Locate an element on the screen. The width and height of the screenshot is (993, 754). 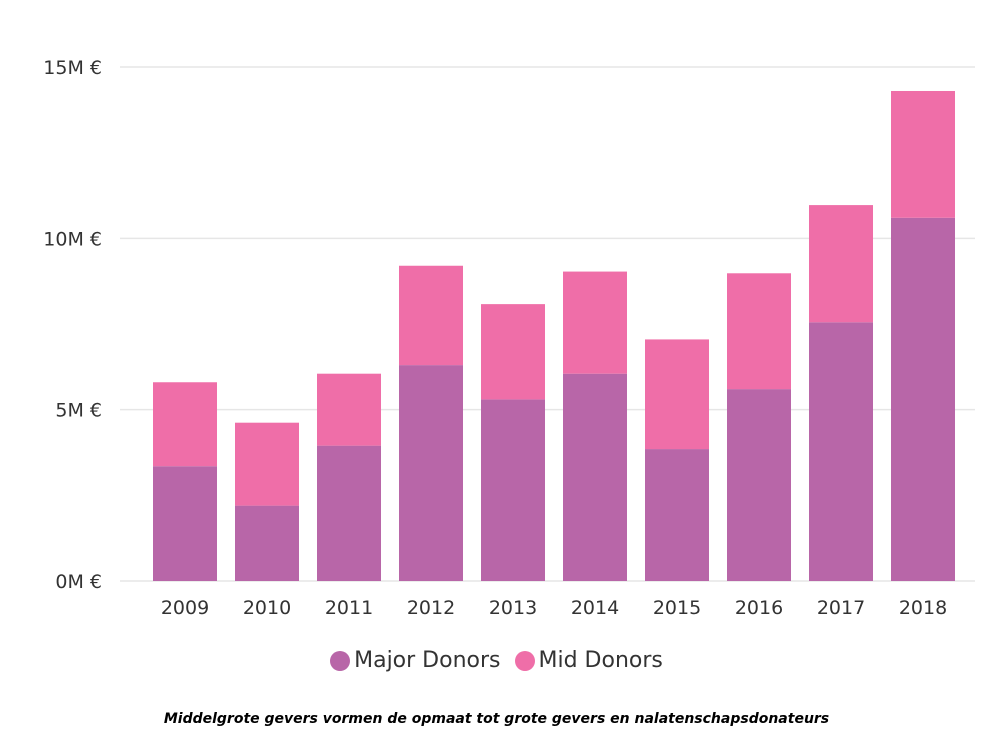
bar-mid-donors-2009 is located at coordinates (185, 424).